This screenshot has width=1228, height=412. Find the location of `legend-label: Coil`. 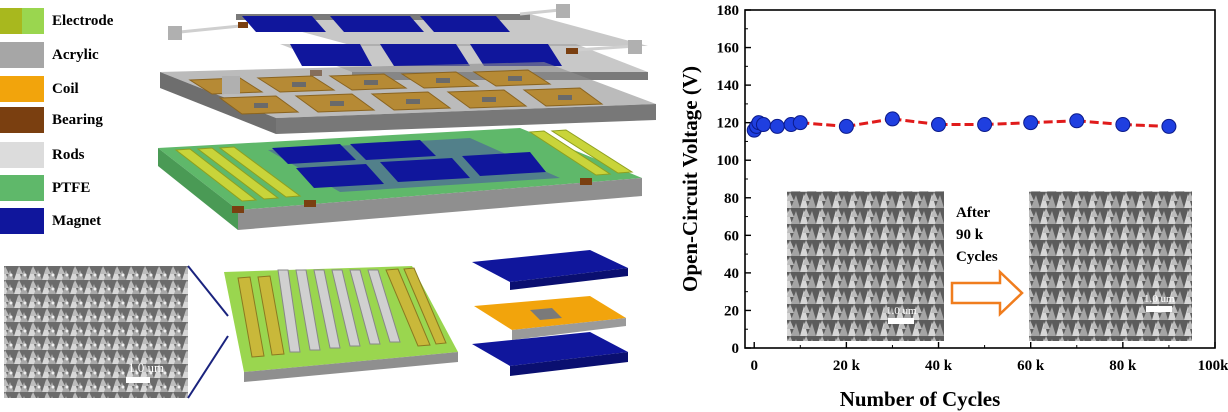

legend-label: Coil is located at coordinates (65, 88).